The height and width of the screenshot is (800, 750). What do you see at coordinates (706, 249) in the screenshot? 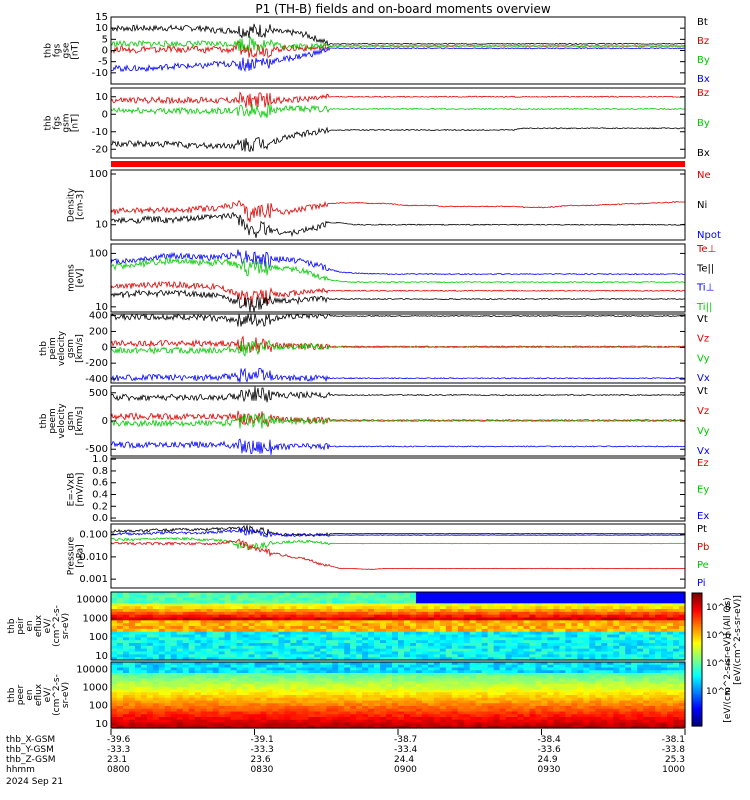
I see `legend-Te⊥: Te⊥` at bounding box center [706, 249].